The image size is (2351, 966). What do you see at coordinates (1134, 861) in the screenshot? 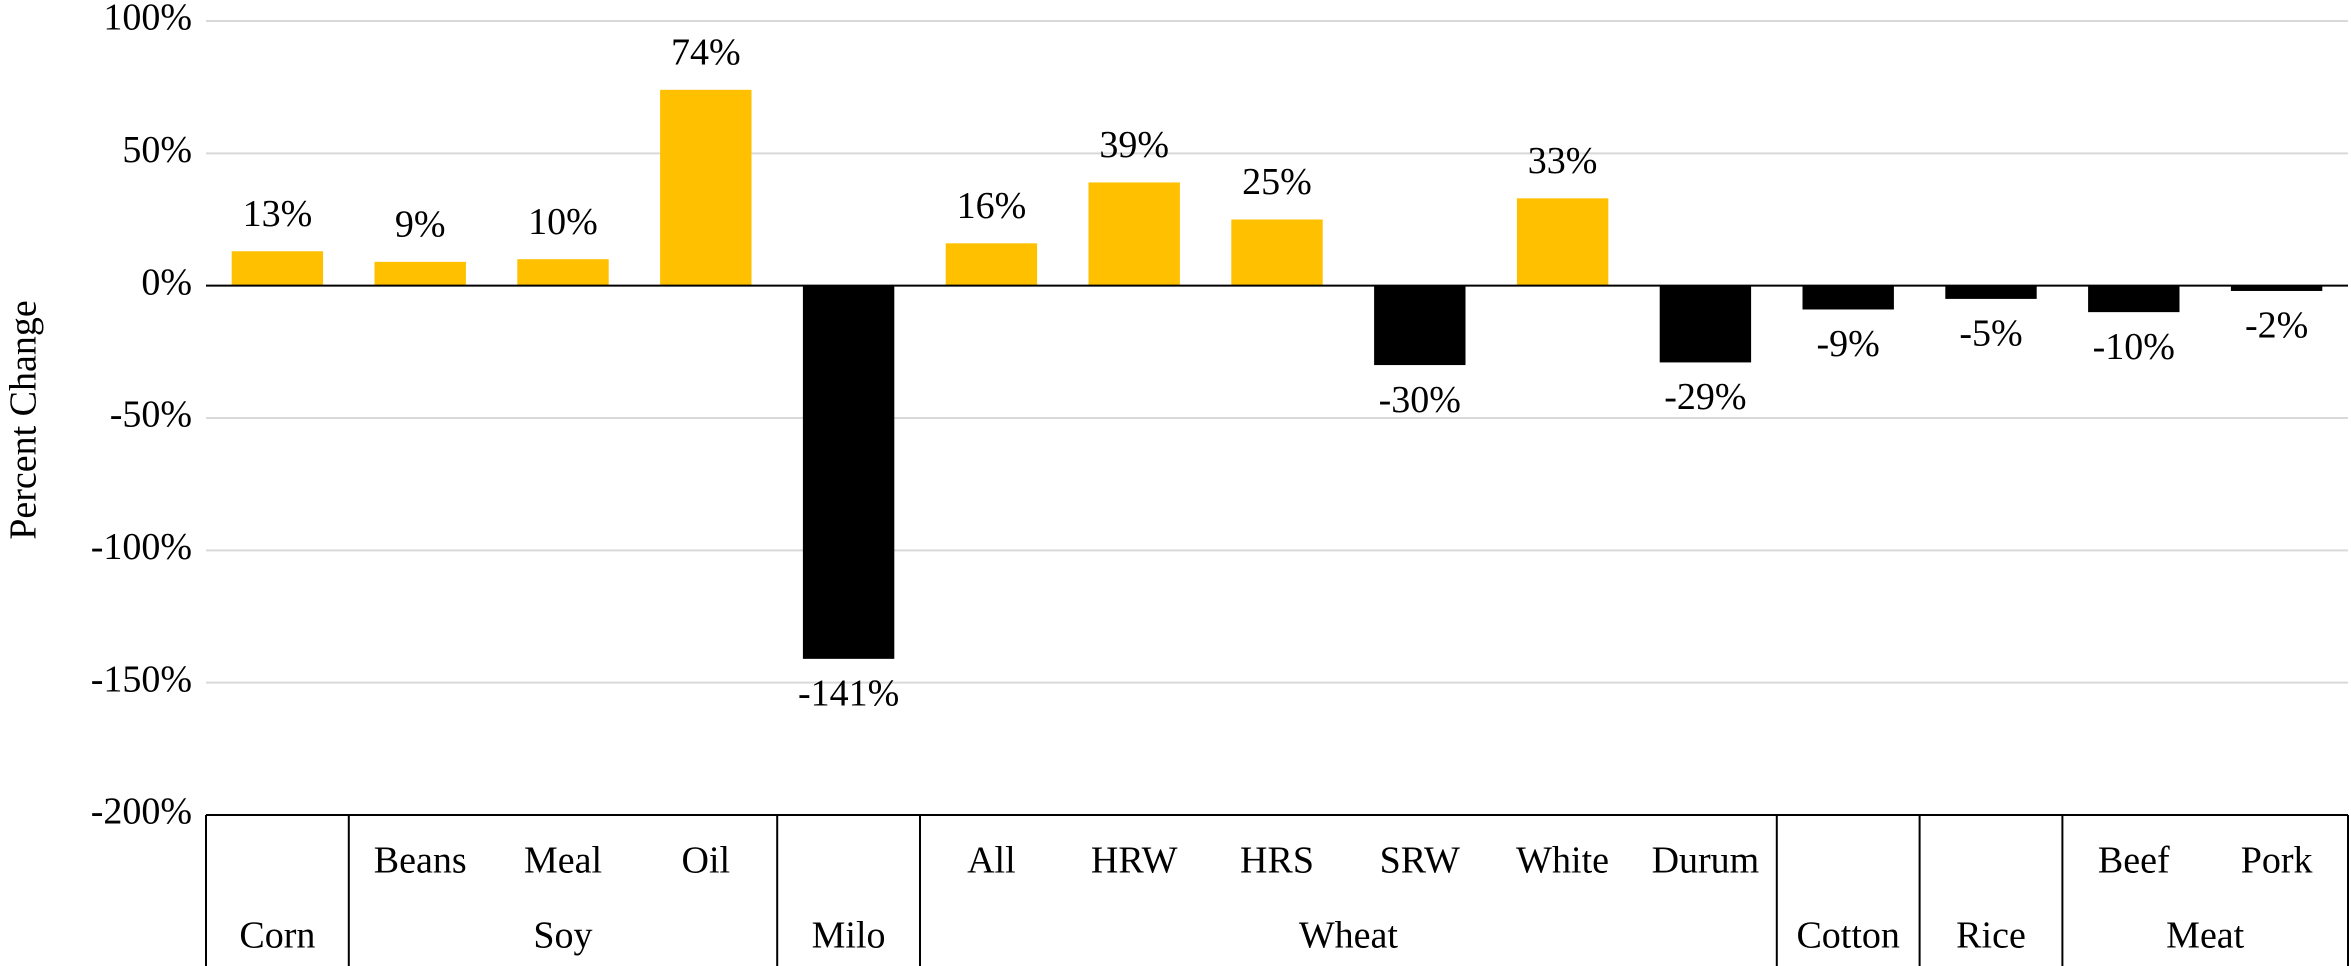
I see `x-tick-label: HRW` at bounding box center [1134, 861].